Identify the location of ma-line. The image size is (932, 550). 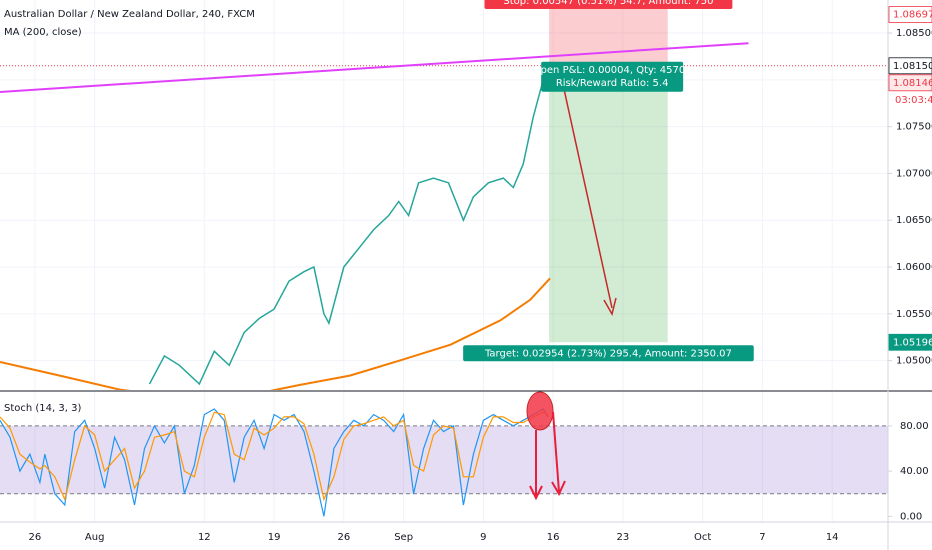
(275, 333).